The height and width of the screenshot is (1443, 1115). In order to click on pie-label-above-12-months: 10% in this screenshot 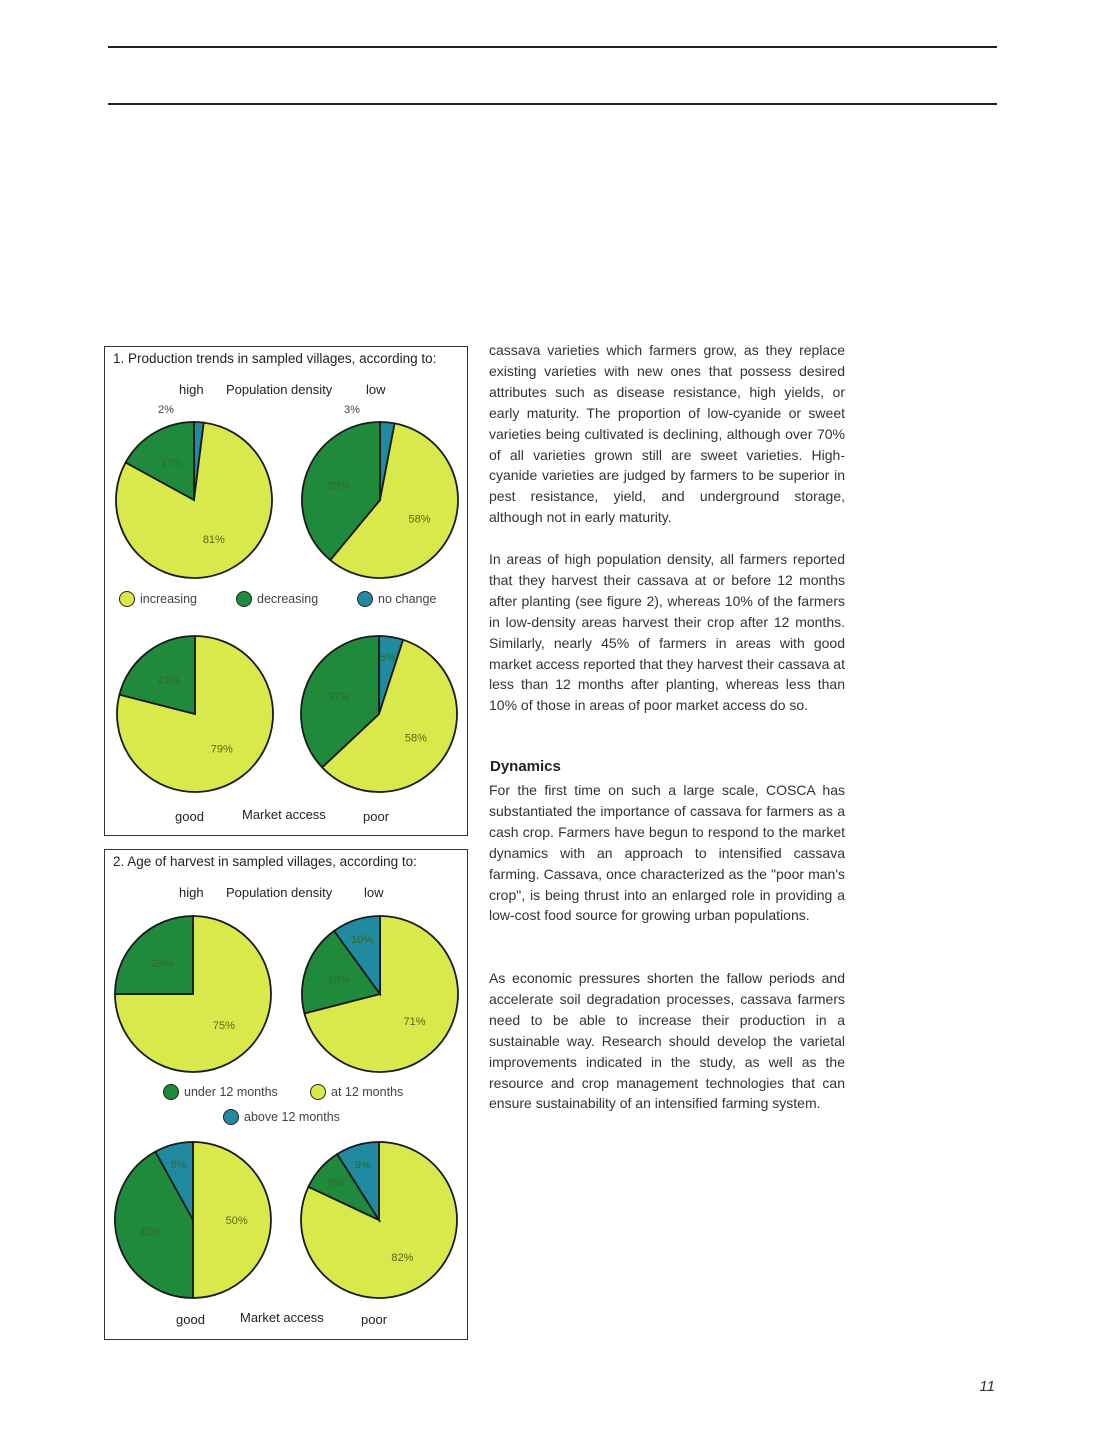, I will do `click(362, 940)`.